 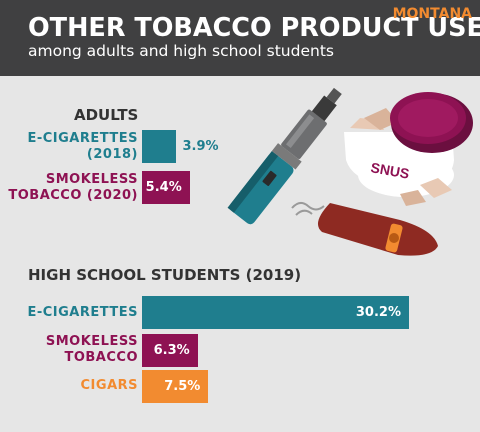 I want to click on hs-ecig-value: 30.2%, so click(x=378, y=312).